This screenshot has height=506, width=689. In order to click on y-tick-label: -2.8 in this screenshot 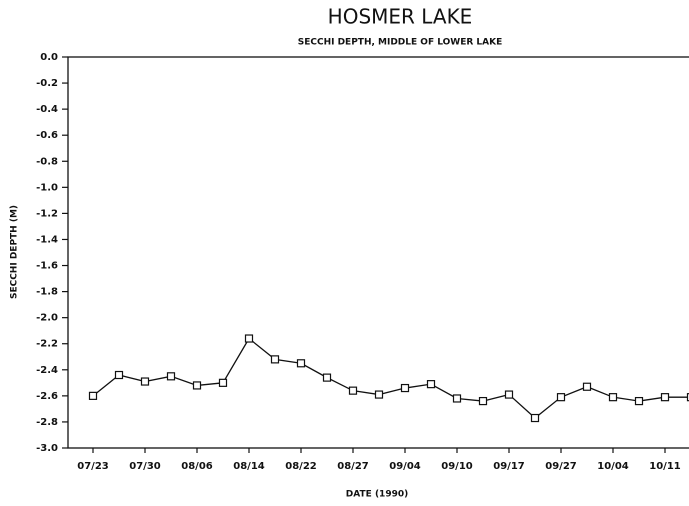, I will do `click(47, 422)`.